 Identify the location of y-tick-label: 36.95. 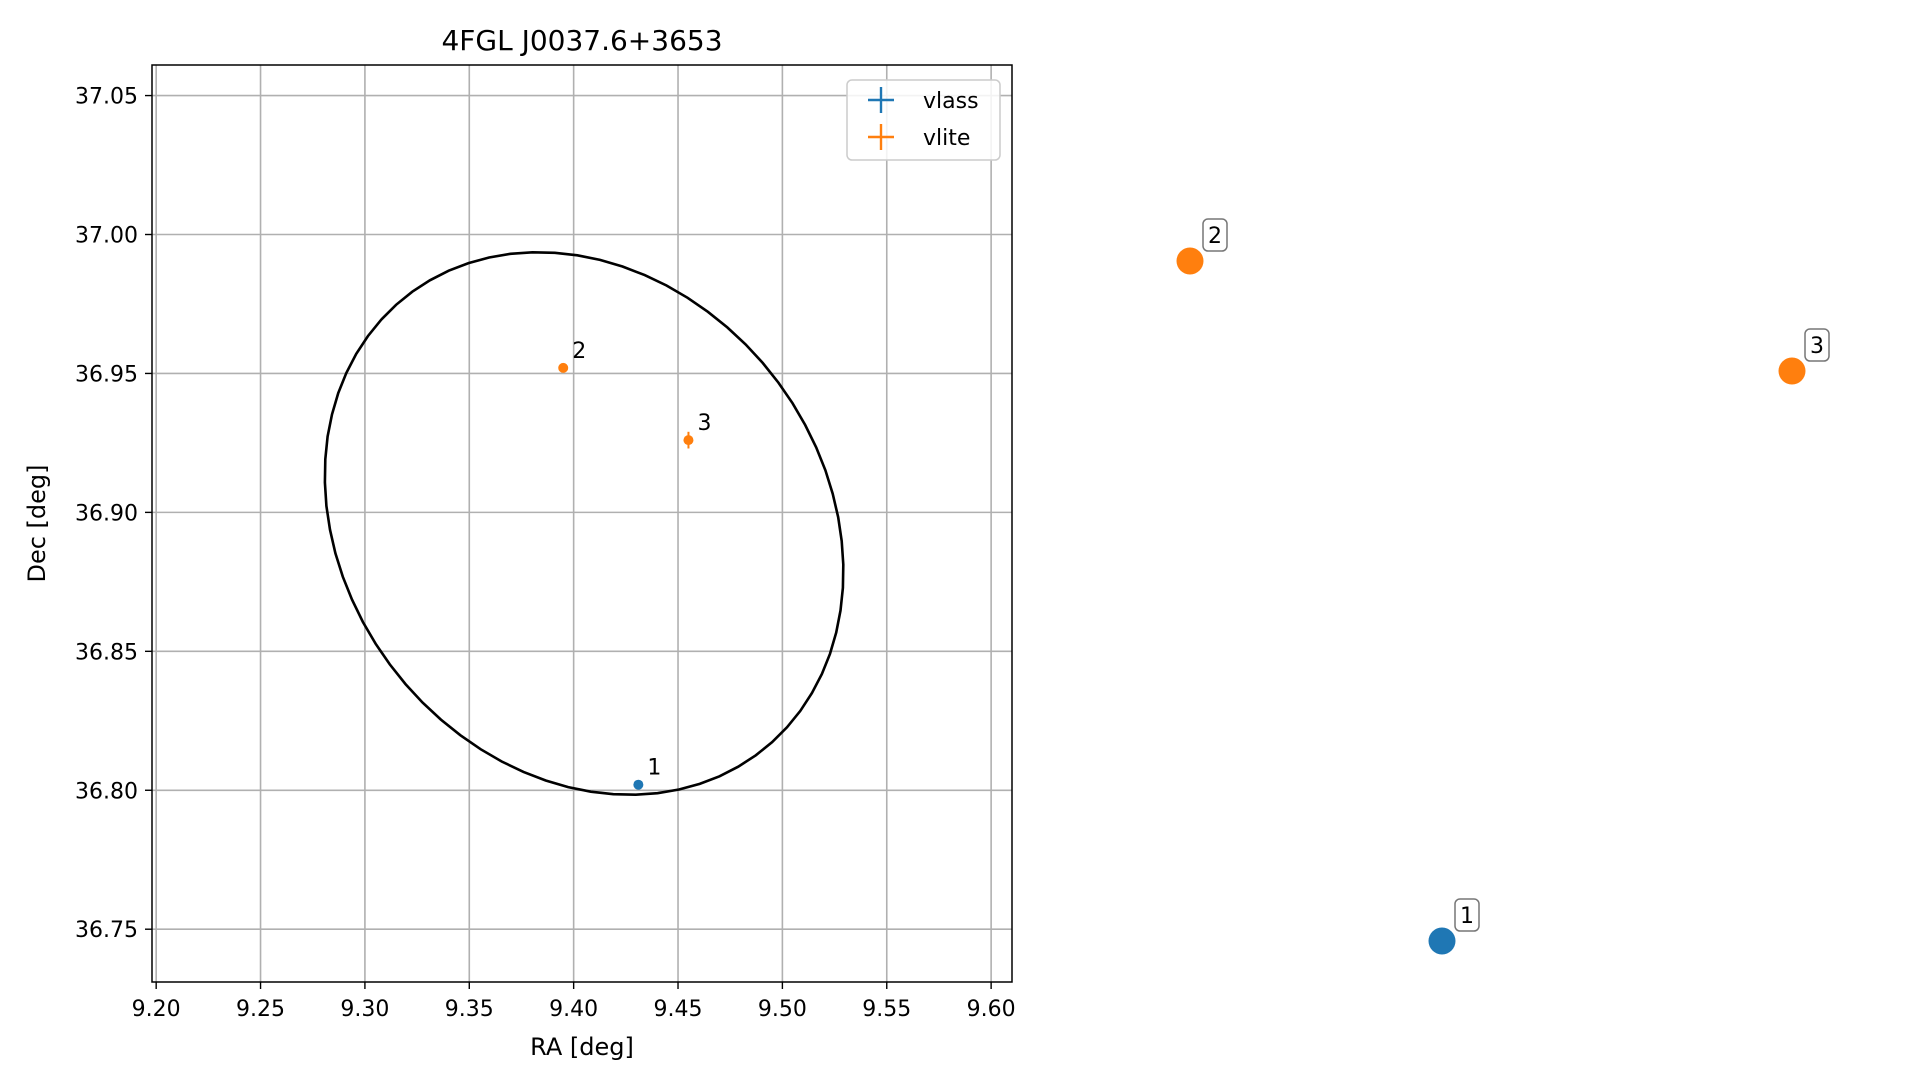
(106, 374).